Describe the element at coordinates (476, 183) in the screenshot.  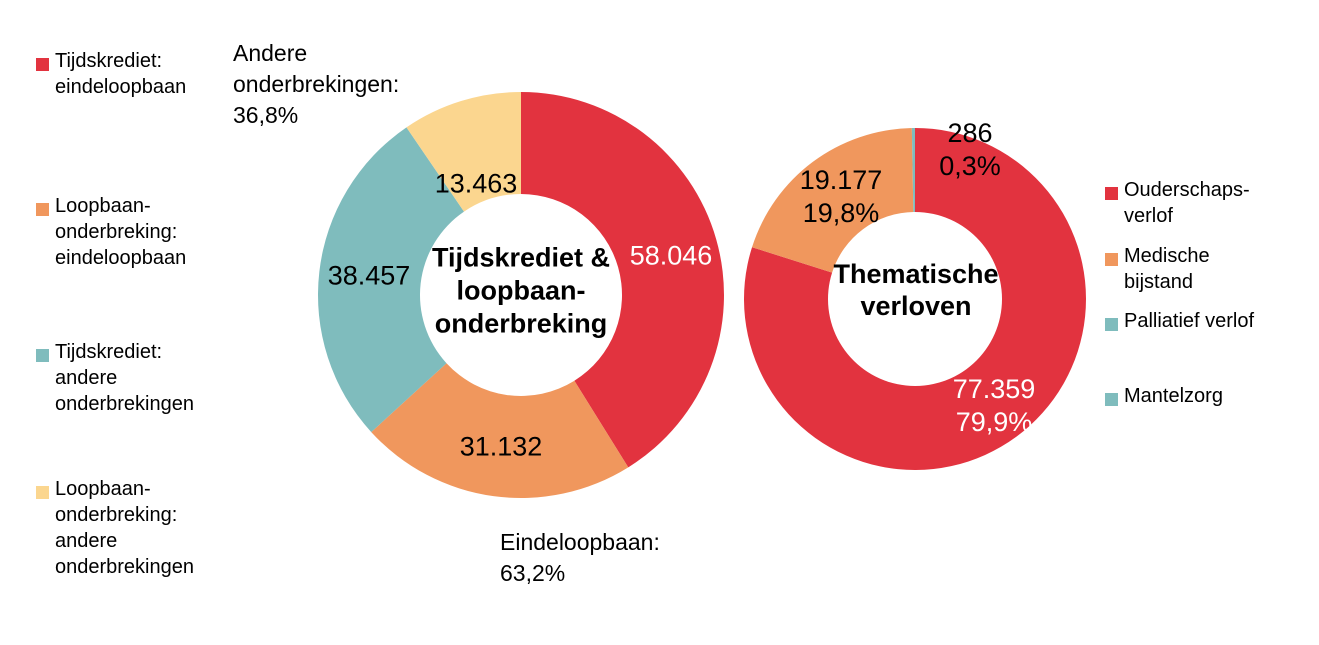
I see `slice-label-loopbaanonderbreking-andere: 13.463` at that location.